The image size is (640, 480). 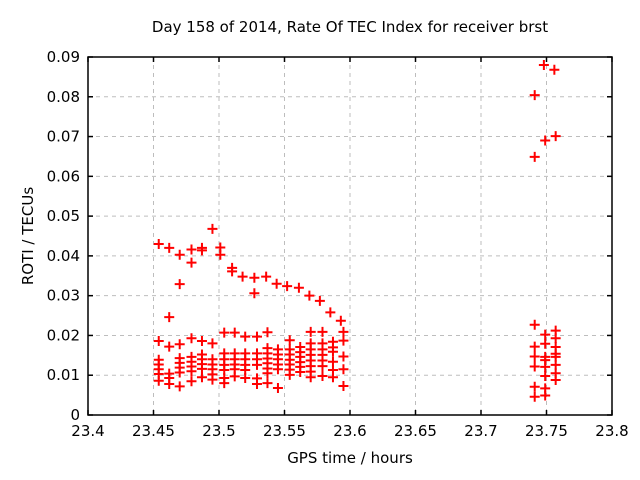 I want to click on x-axis-label: GPS time / hours, so click(x=350, y=458).